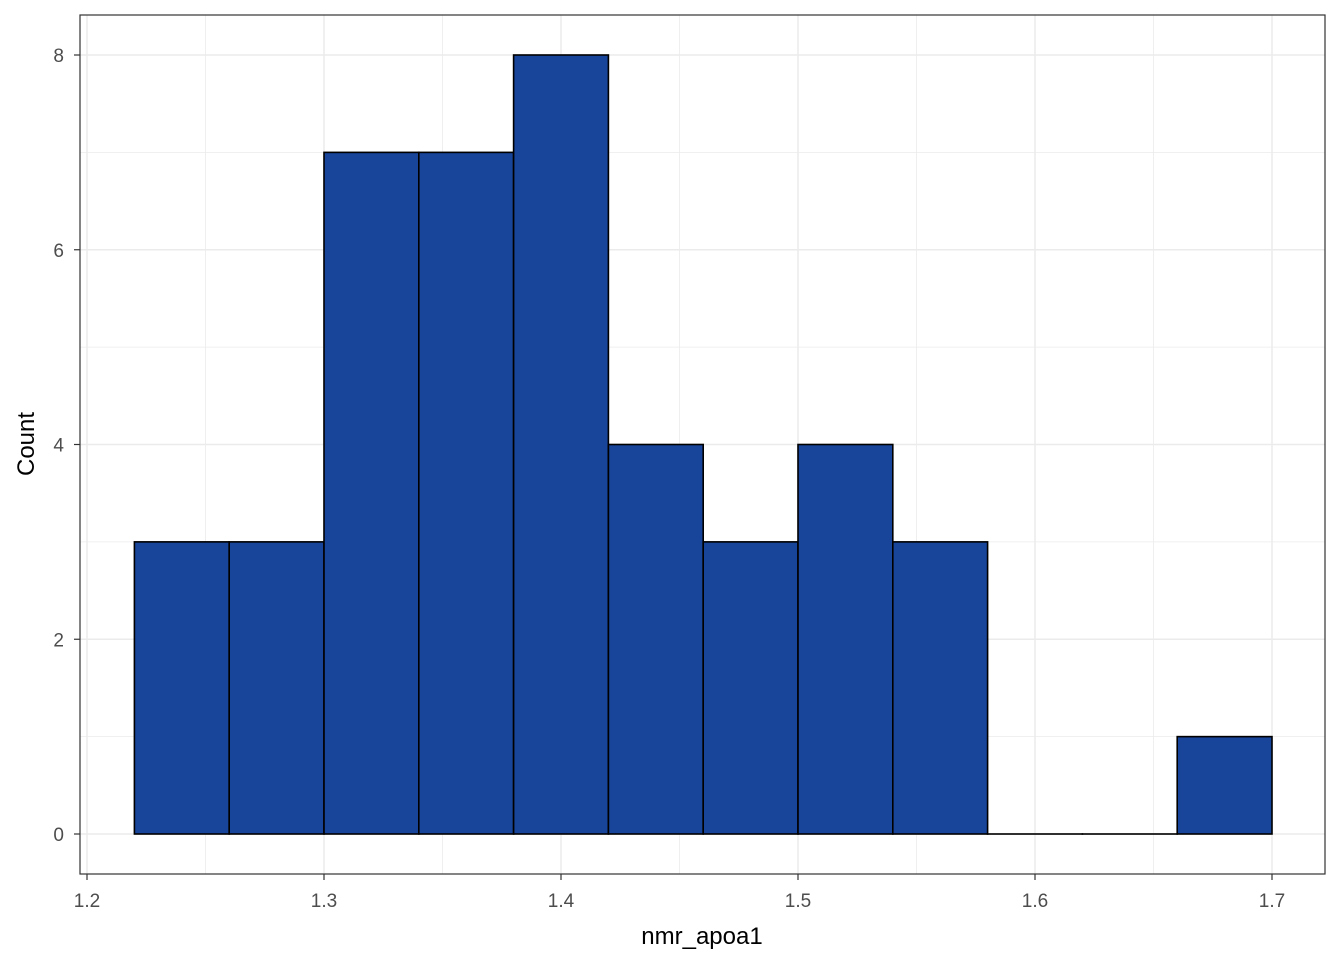 The image size is (1344, 965). Describe the element at coordinates (58, 56) in the screenshot. I see `y-tick-label: 8` at that location.